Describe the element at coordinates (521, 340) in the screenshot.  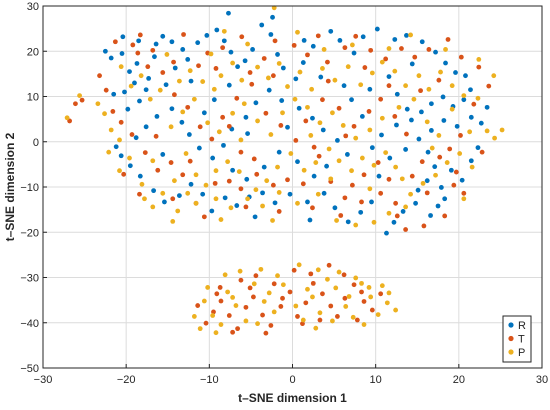
I see `legend-label-T: T` at that location.